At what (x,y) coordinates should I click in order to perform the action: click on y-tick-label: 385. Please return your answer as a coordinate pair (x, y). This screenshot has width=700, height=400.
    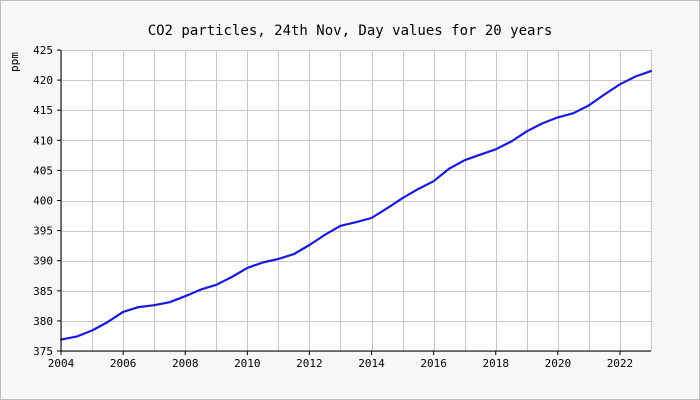
    Looking at the image, I should click on (43, 291).